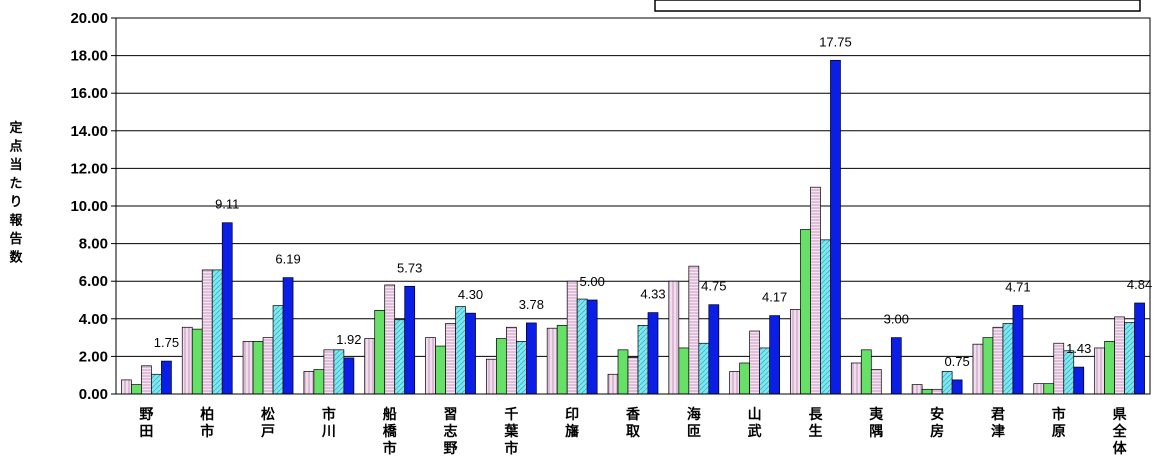  Describe the element at coordinates (166, 342) in the screenshot. I see `data-label: 1.75` at that location.